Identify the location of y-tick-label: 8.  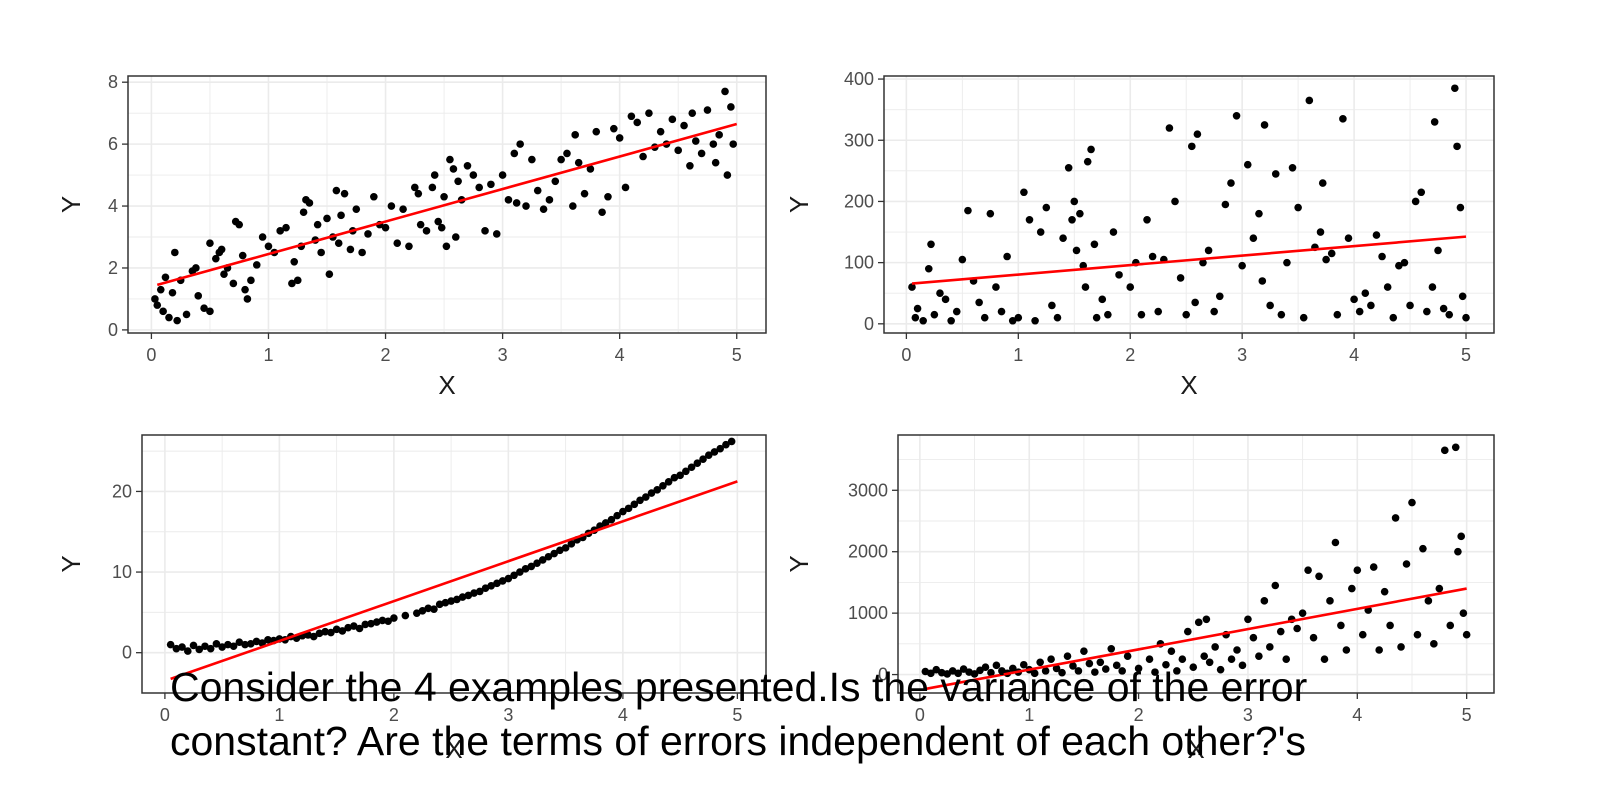
(113, 82).